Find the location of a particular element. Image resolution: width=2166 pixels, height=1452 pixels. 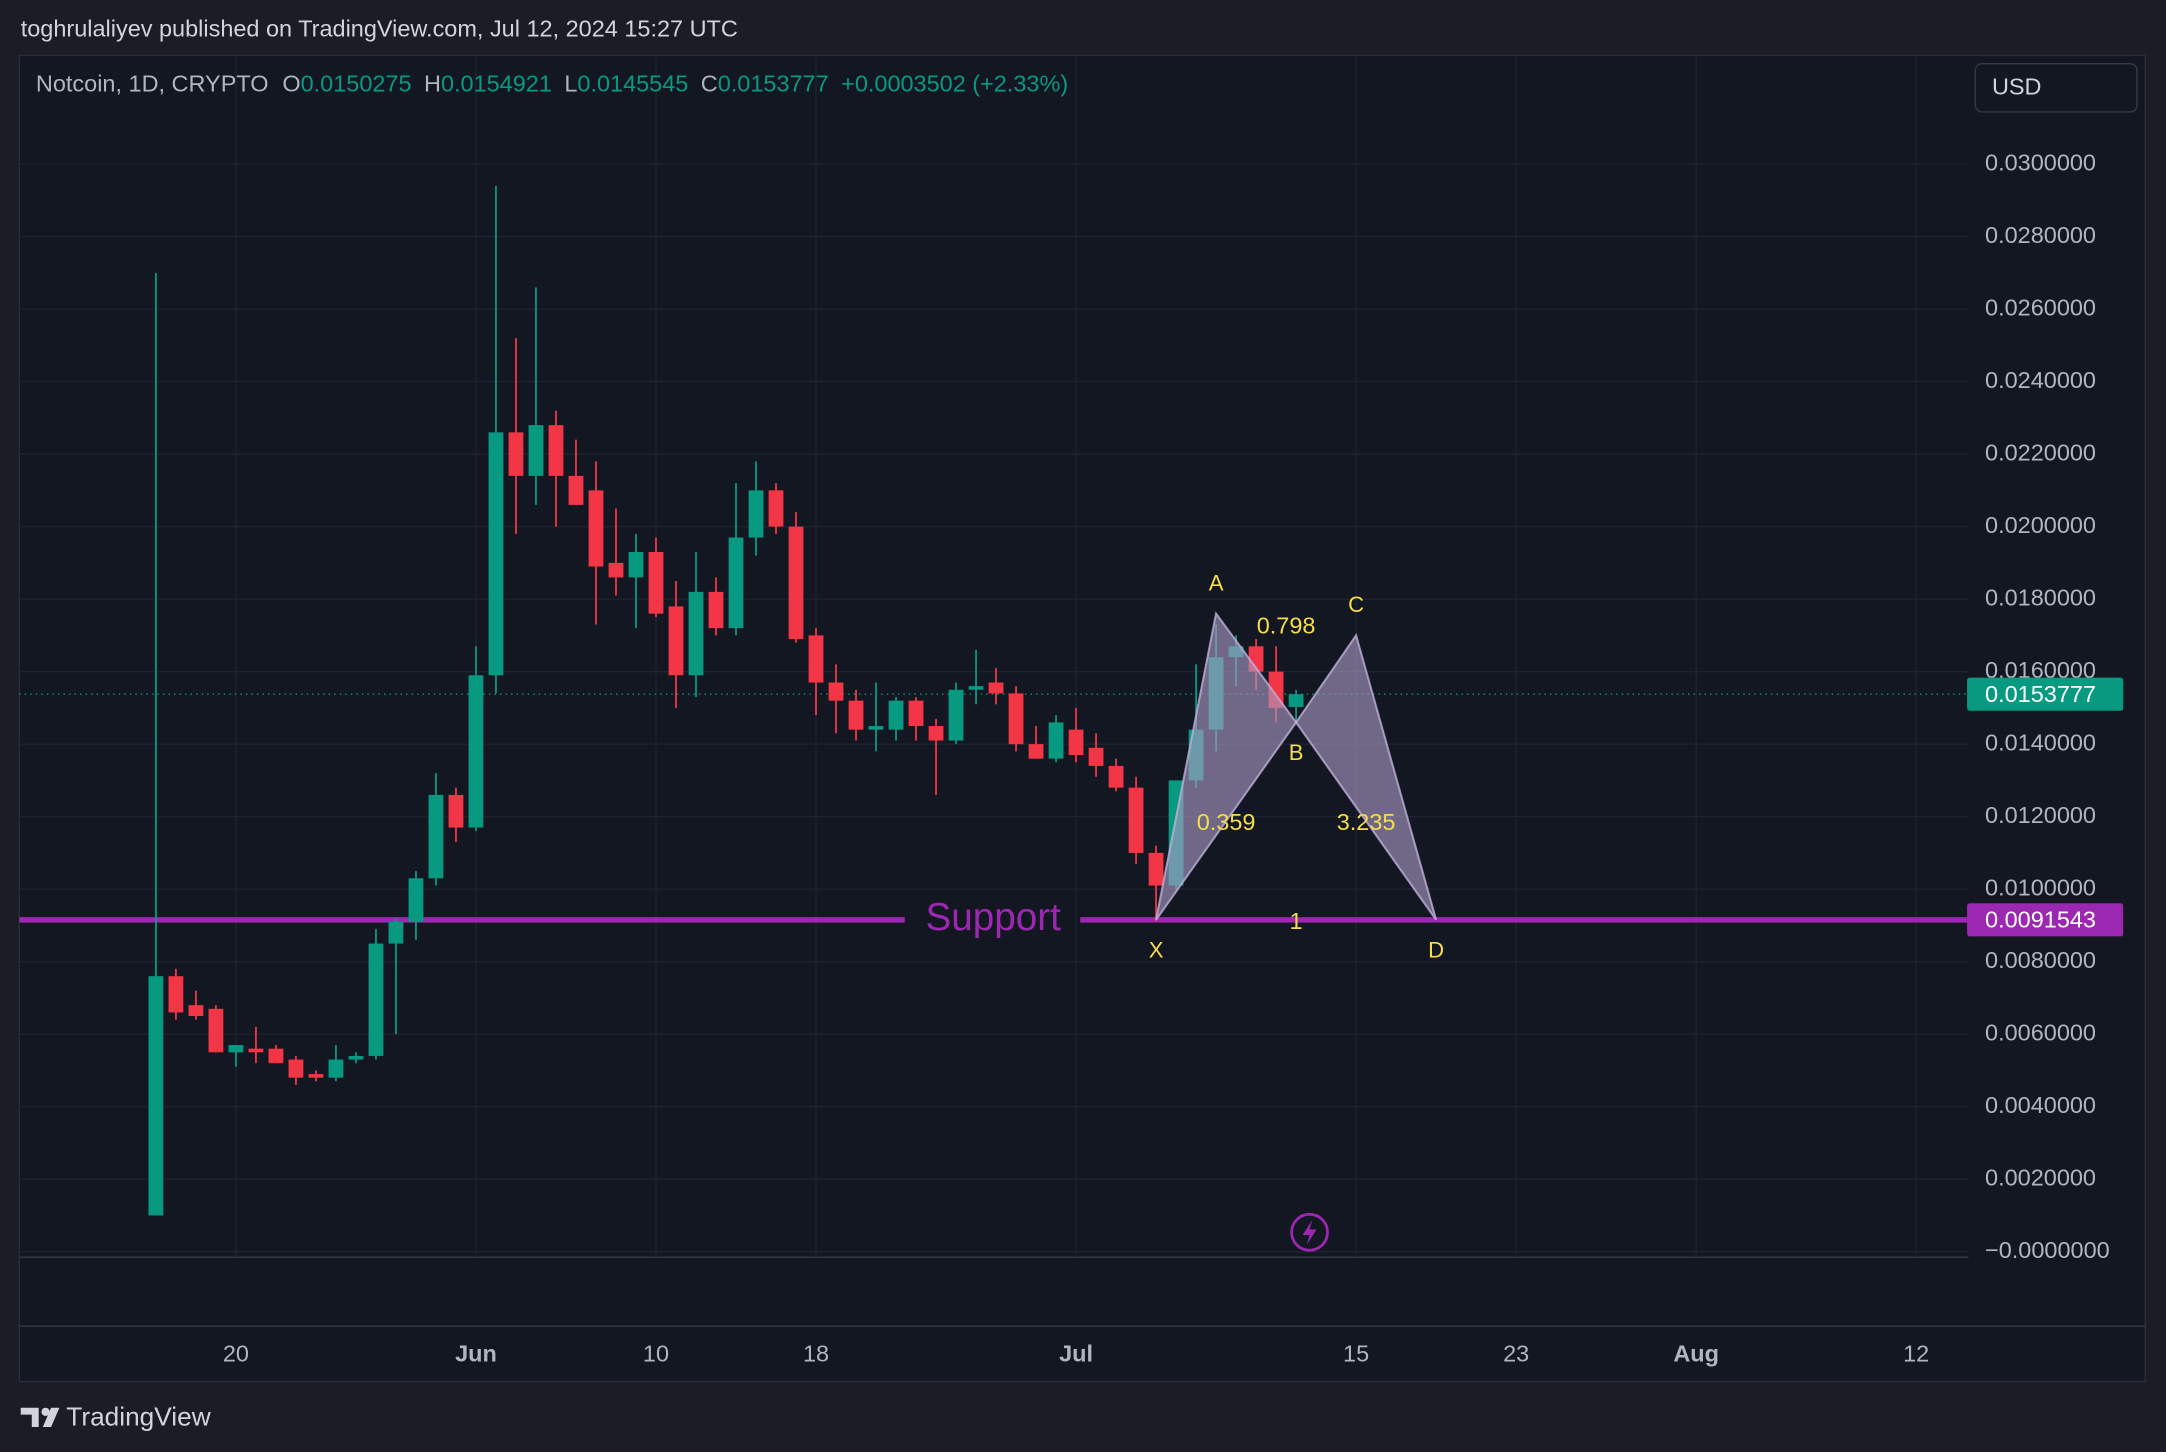

pattern-ratio: 3.235 is located at coordinates (1366, 822).